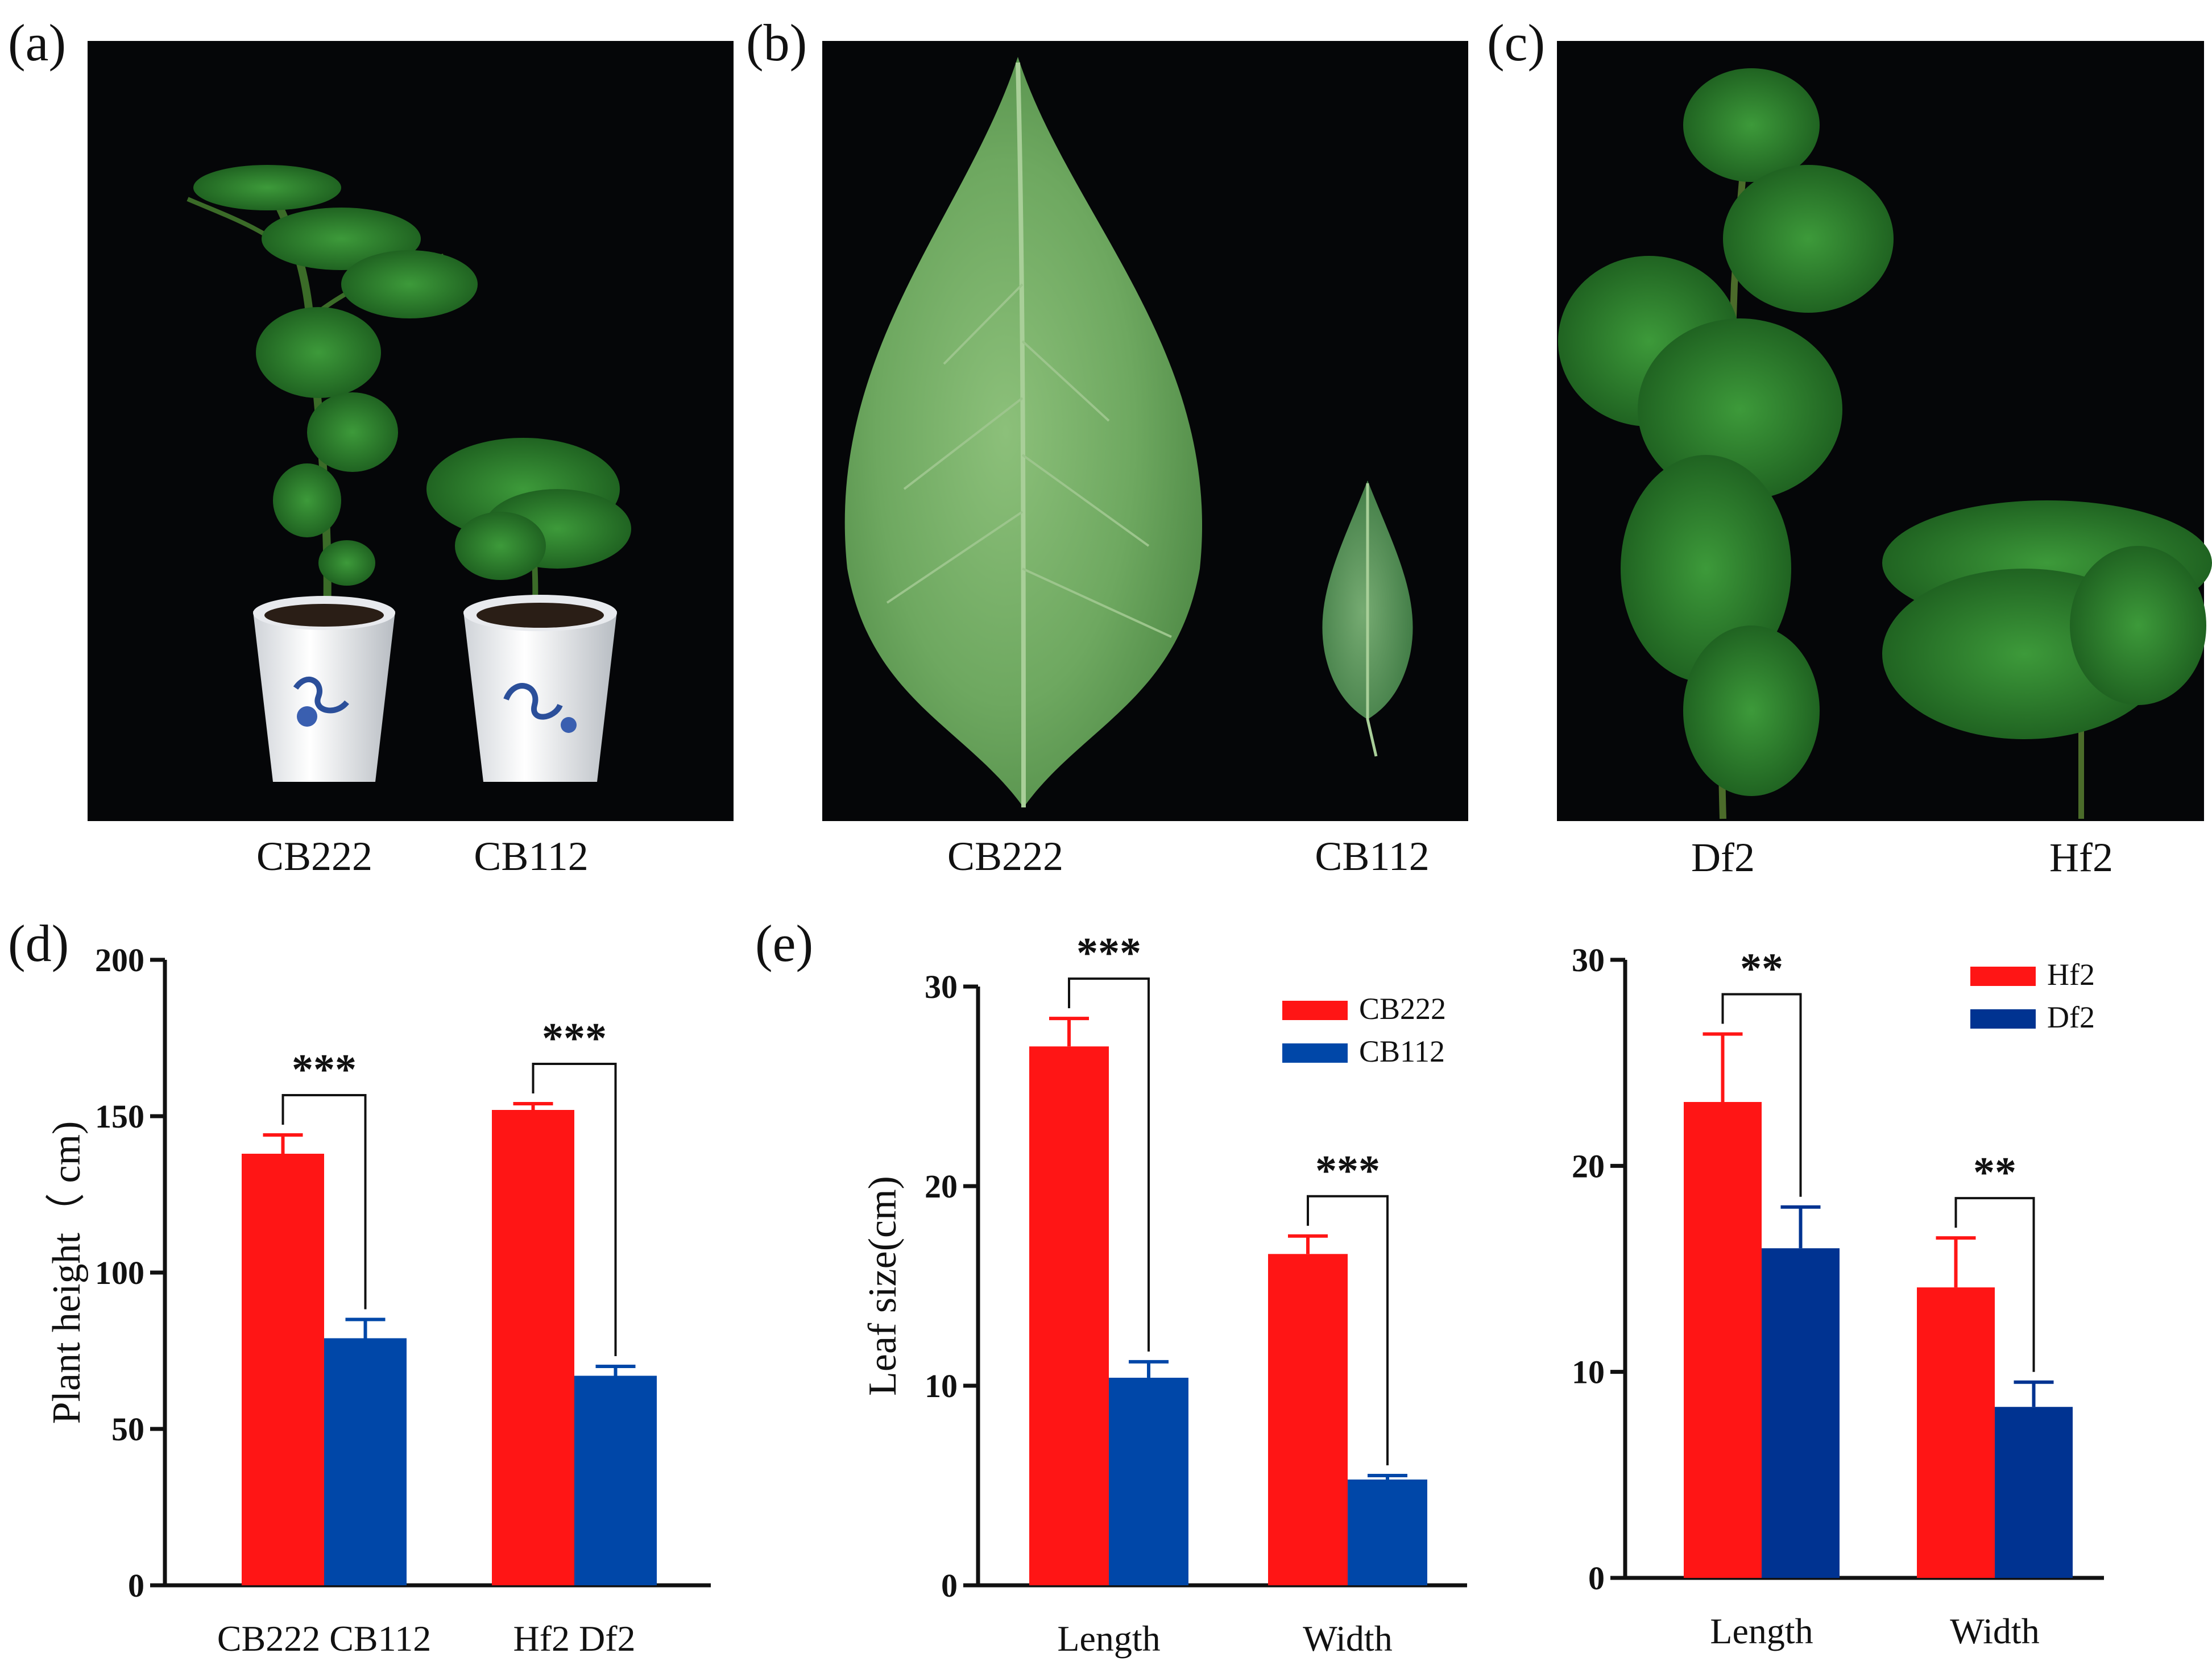 This screenshot has height=1674, width=2212. I want to click on photo-c, so click(1884, 431).